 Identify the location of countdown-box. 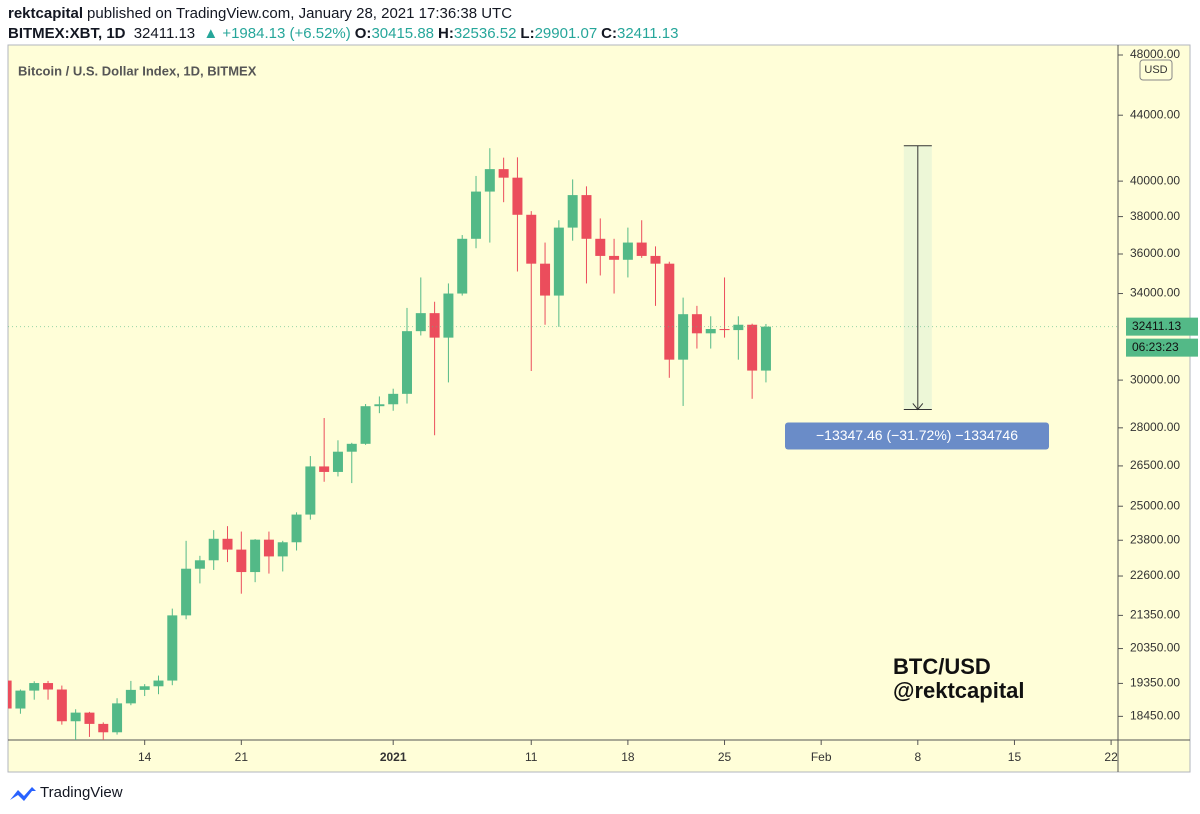
(1162, 347).